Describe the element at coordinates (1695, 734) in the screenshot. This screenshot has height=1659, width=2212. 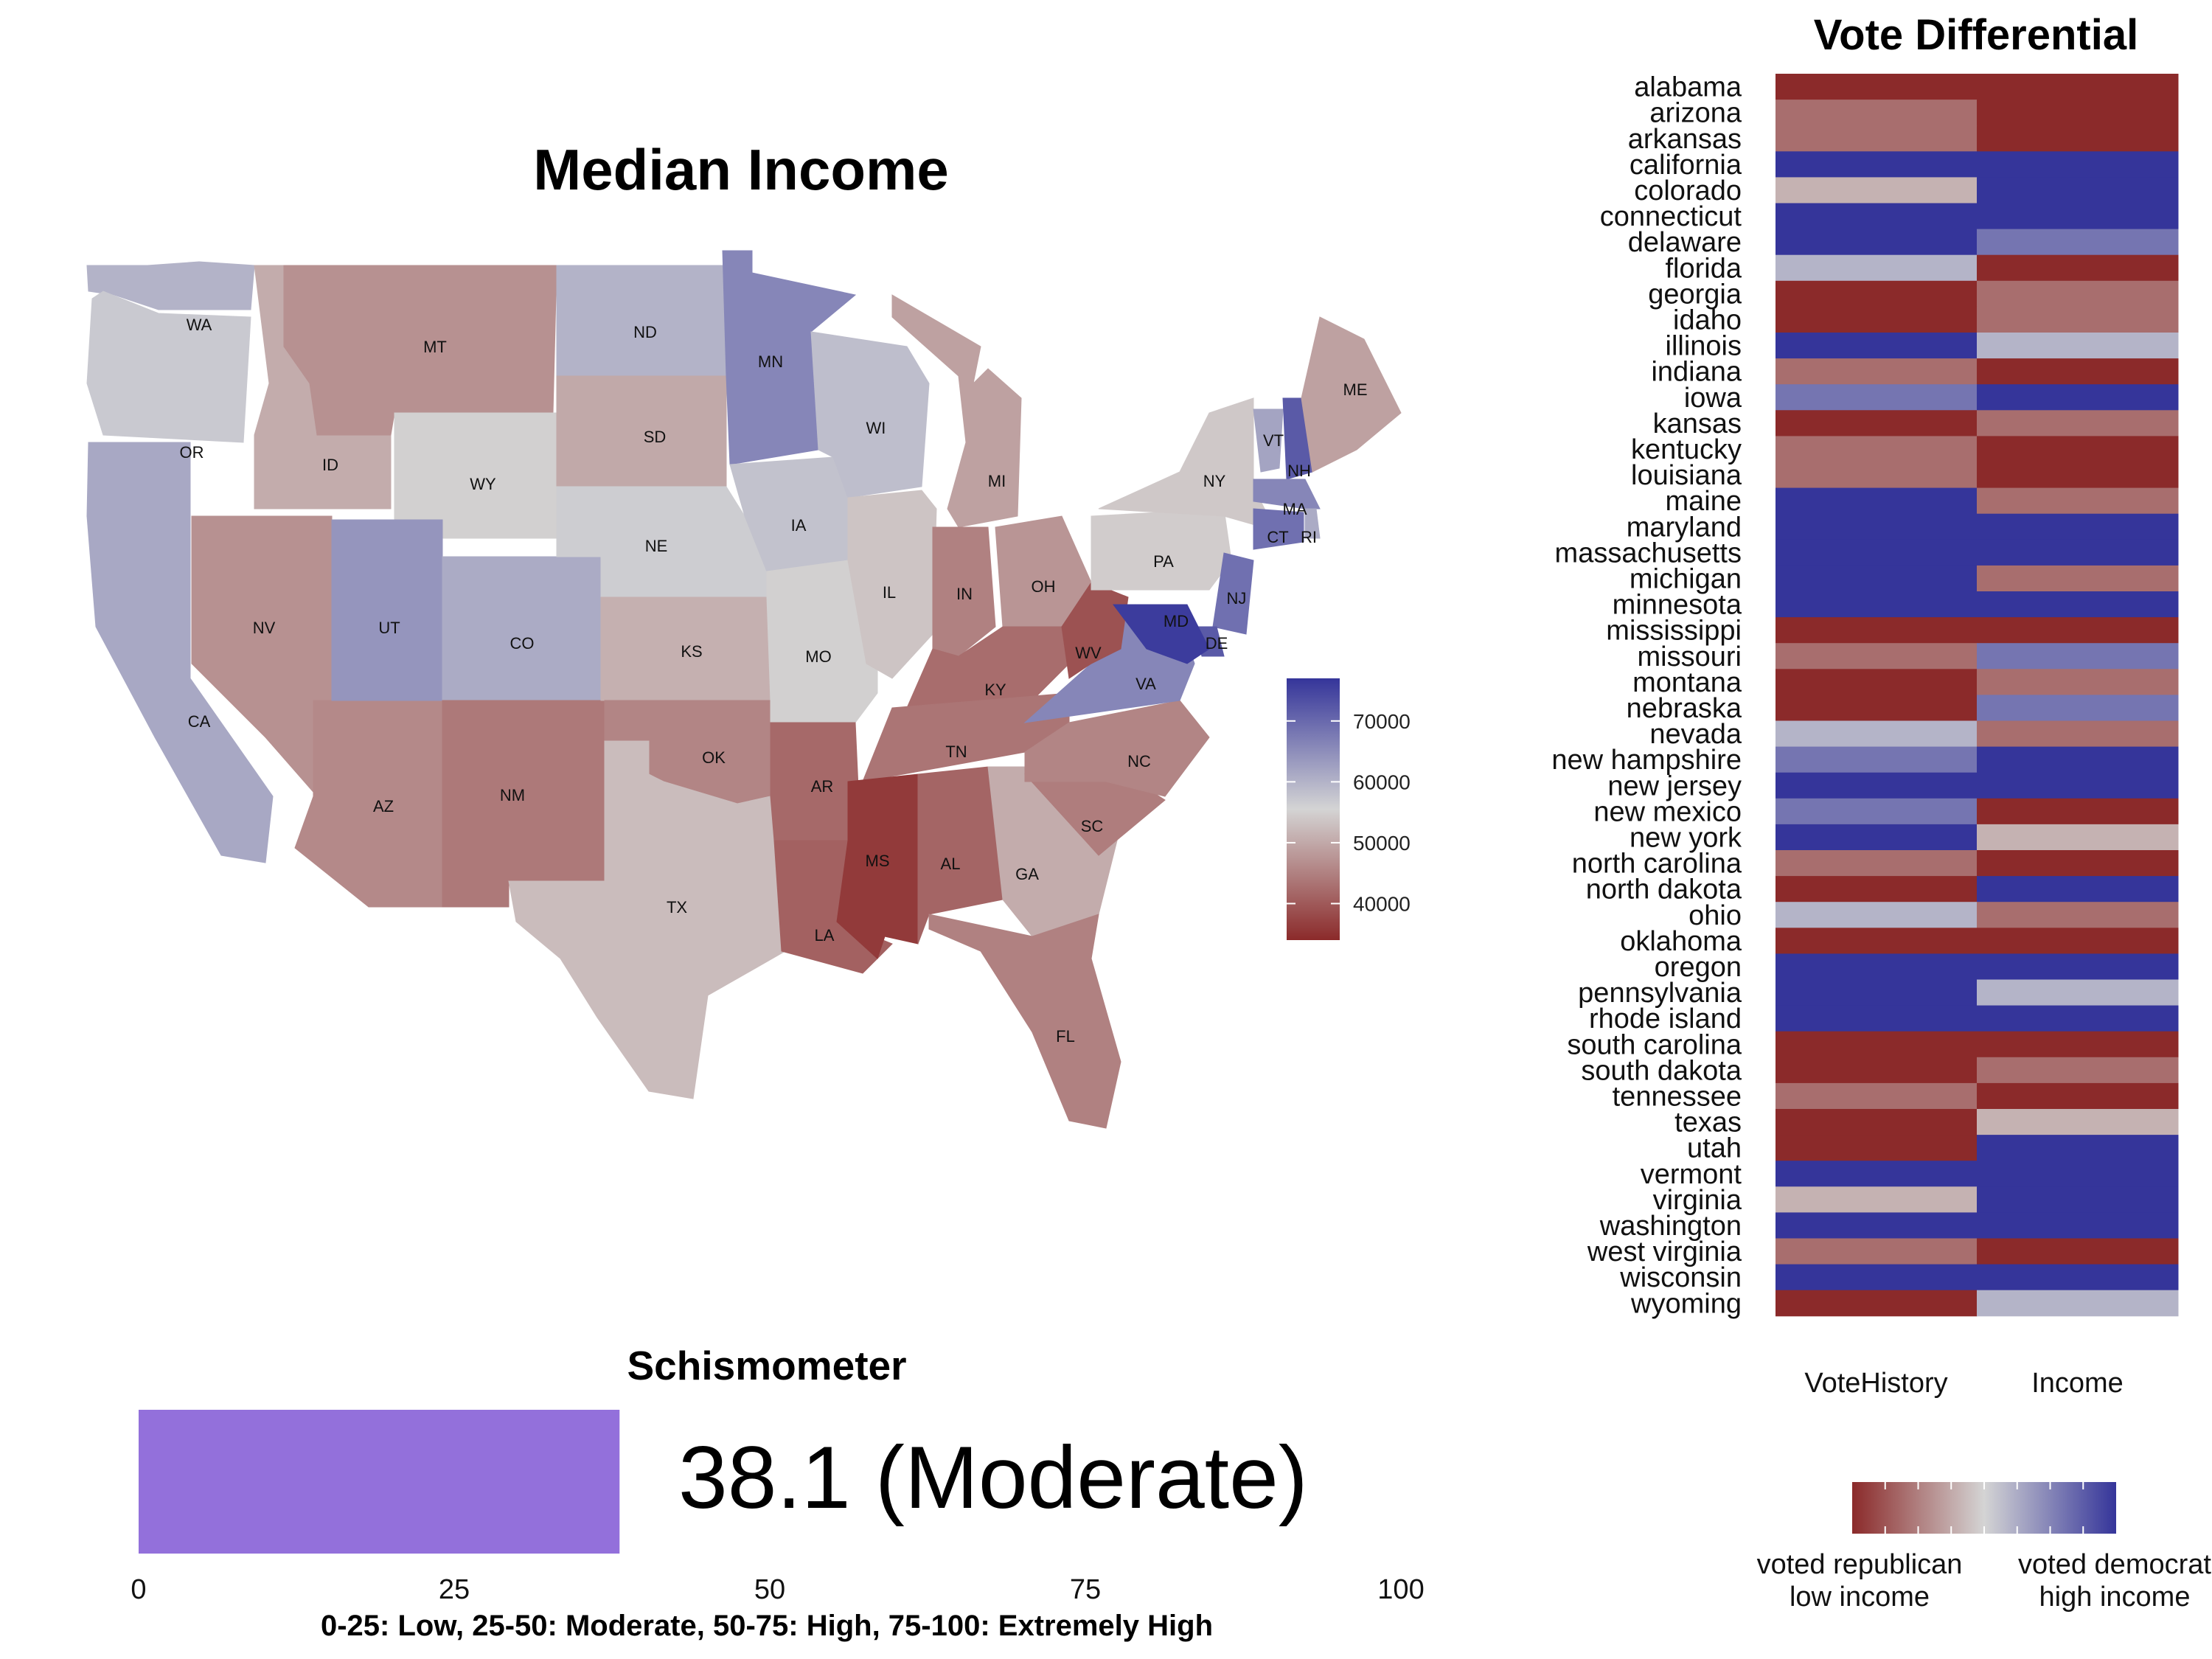
I see `heatmap-row-label: nevada` at that location.